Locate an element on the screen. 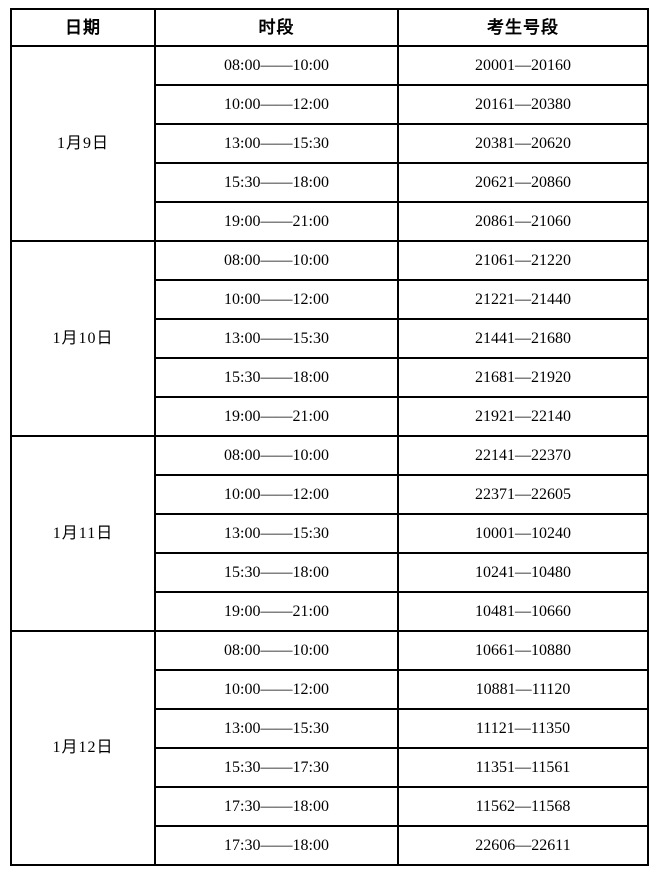 This screenshot has height=888, width=656. table-row: 19:00——21:00 20861—21060 is located at coordinates (330, 221).